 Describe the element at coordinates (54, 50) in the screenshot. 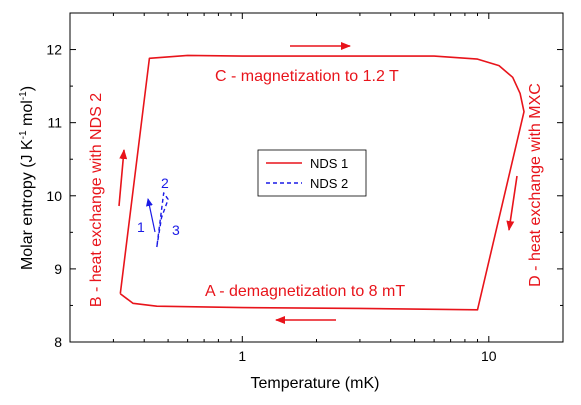

I see `y-tick-label: 12` at that location.